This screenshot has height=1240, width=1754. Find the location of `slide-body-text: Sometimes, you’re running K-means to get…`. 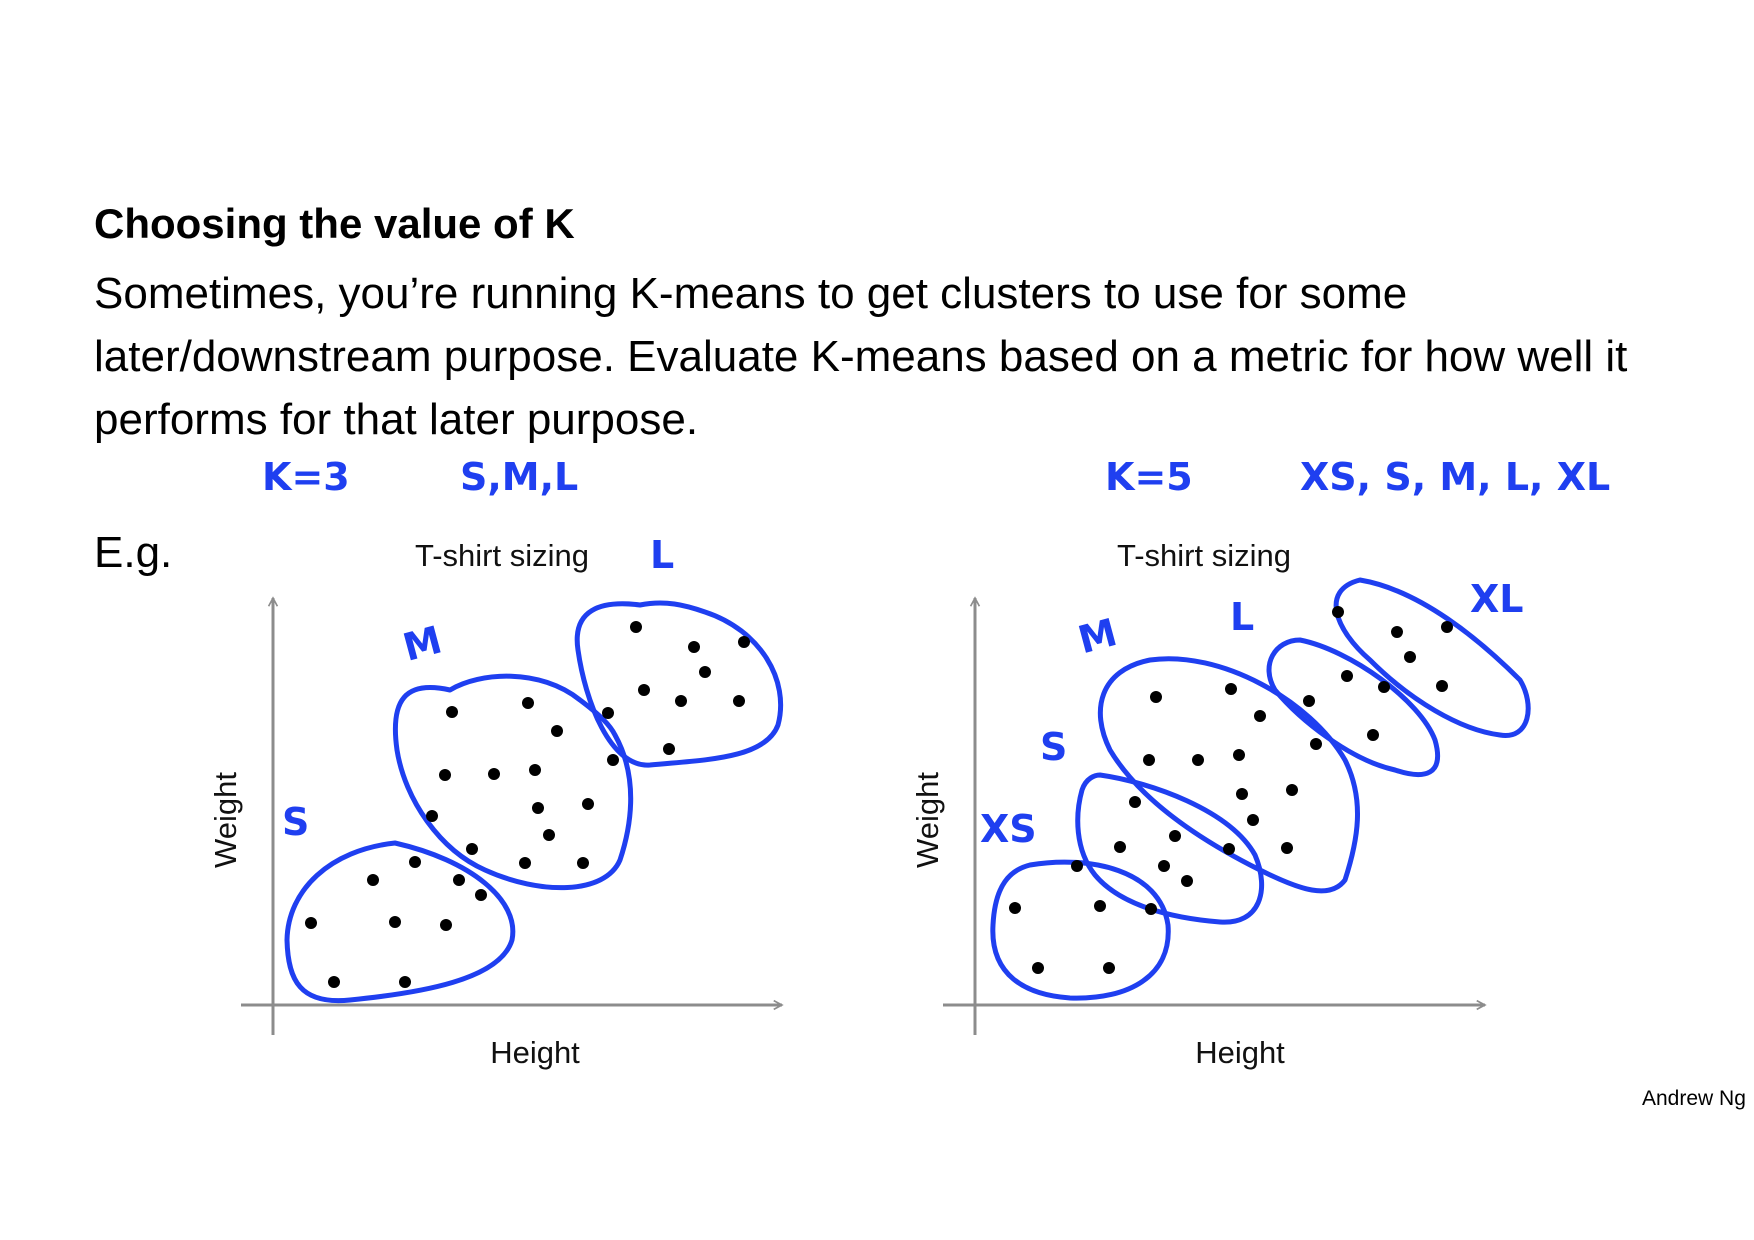

slide-body-text: Sometimes, you’re running K-means to get… is located at coordinates (861, 356).